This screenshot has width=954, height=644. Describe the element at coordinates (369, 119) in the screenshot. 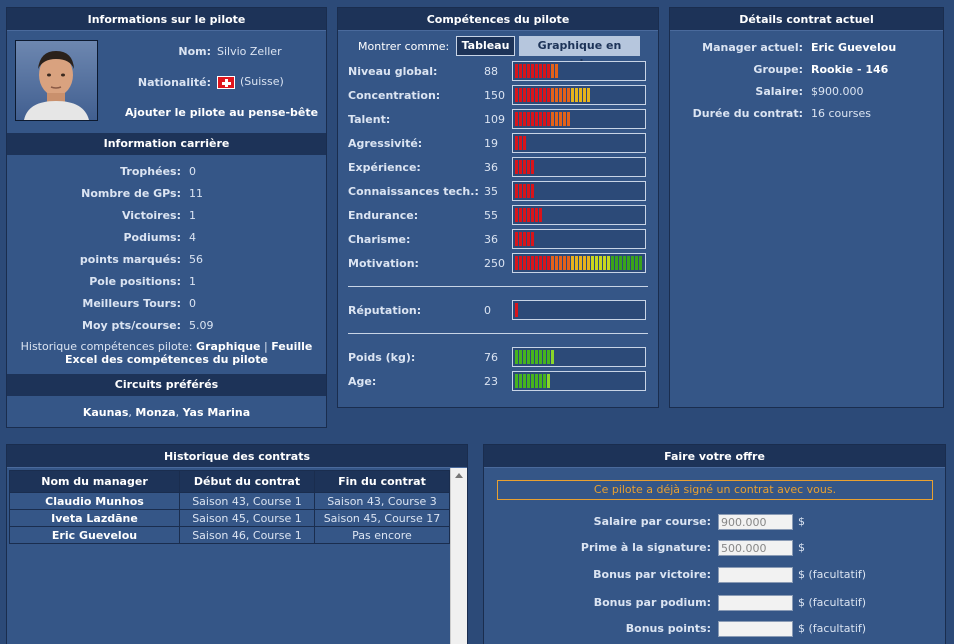

I see `skill-label: Talent:` at that location.